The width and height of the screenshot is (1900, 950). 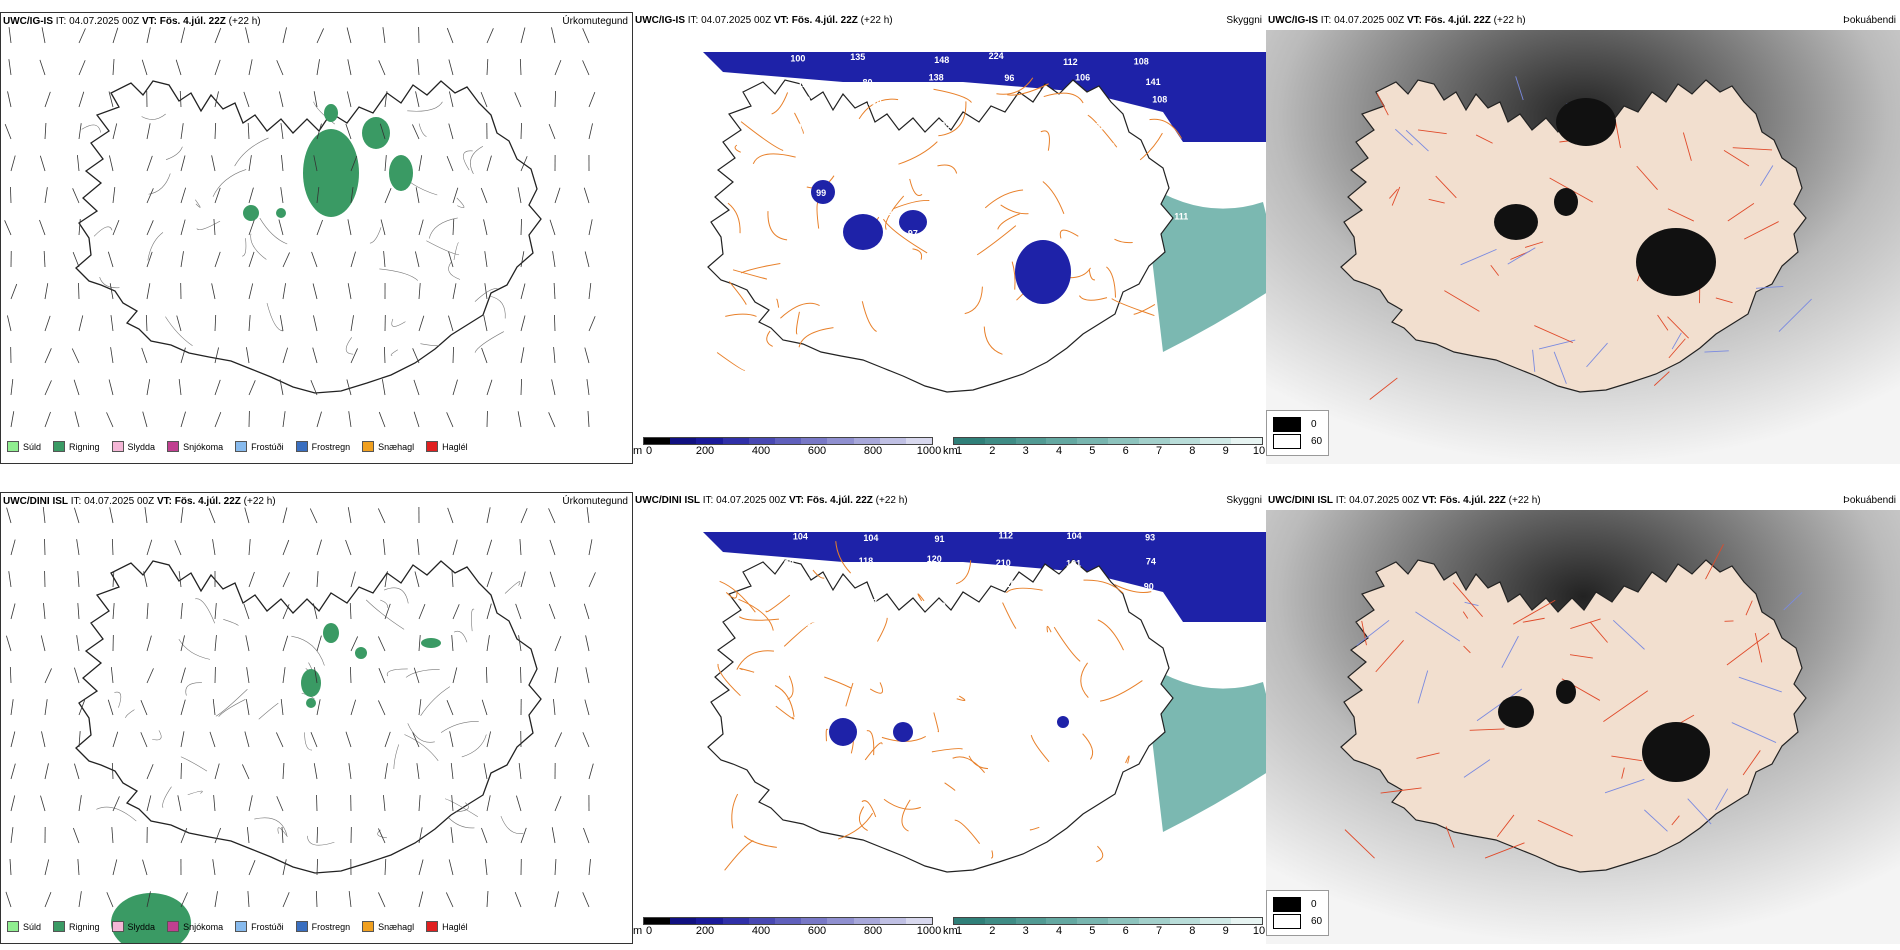 What do you see at coordinates (1192, 451) in the screenshot?
I see `colorbar-tick: 8` at bounding box center [1192, 451].